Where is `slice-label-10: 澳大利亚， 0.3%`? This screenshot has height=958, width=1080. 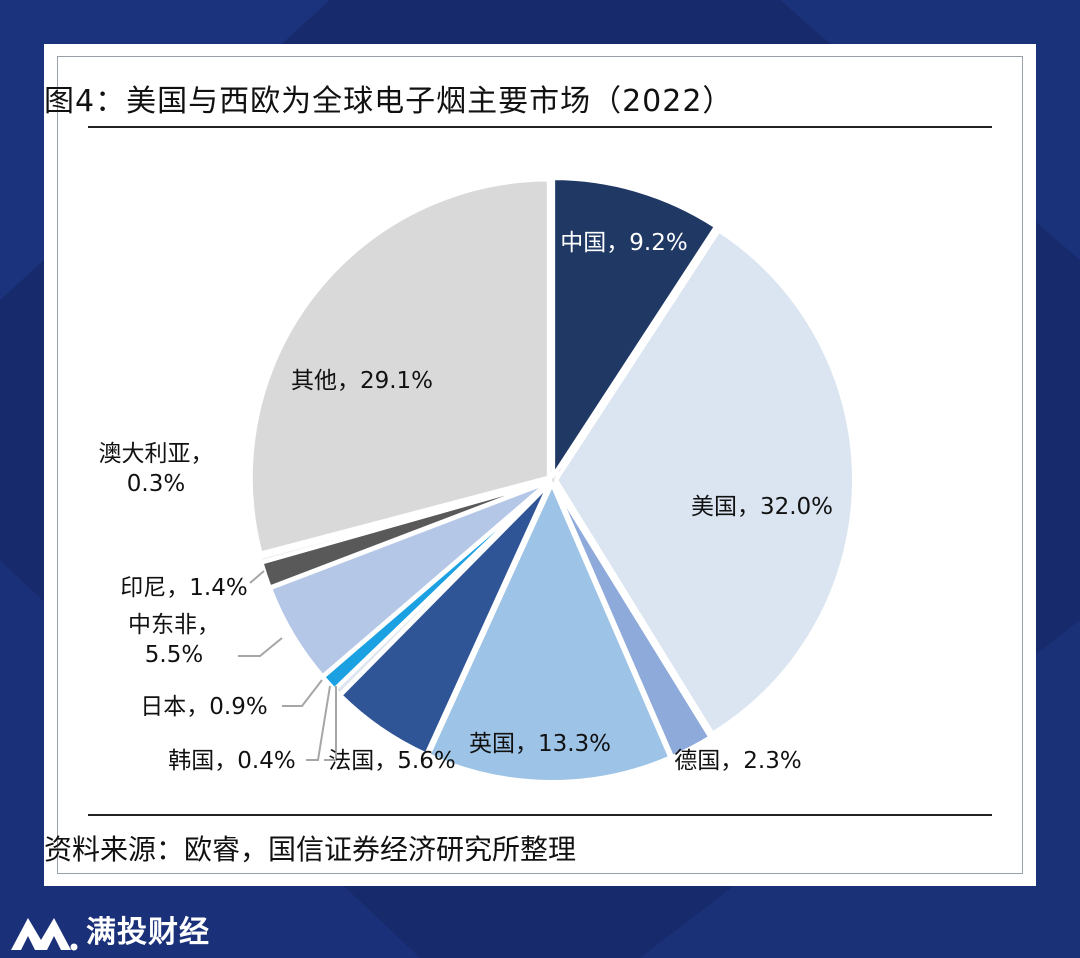
slice-label-10: 澳大利亚， 0.3% is located at coordinates (156, 469).